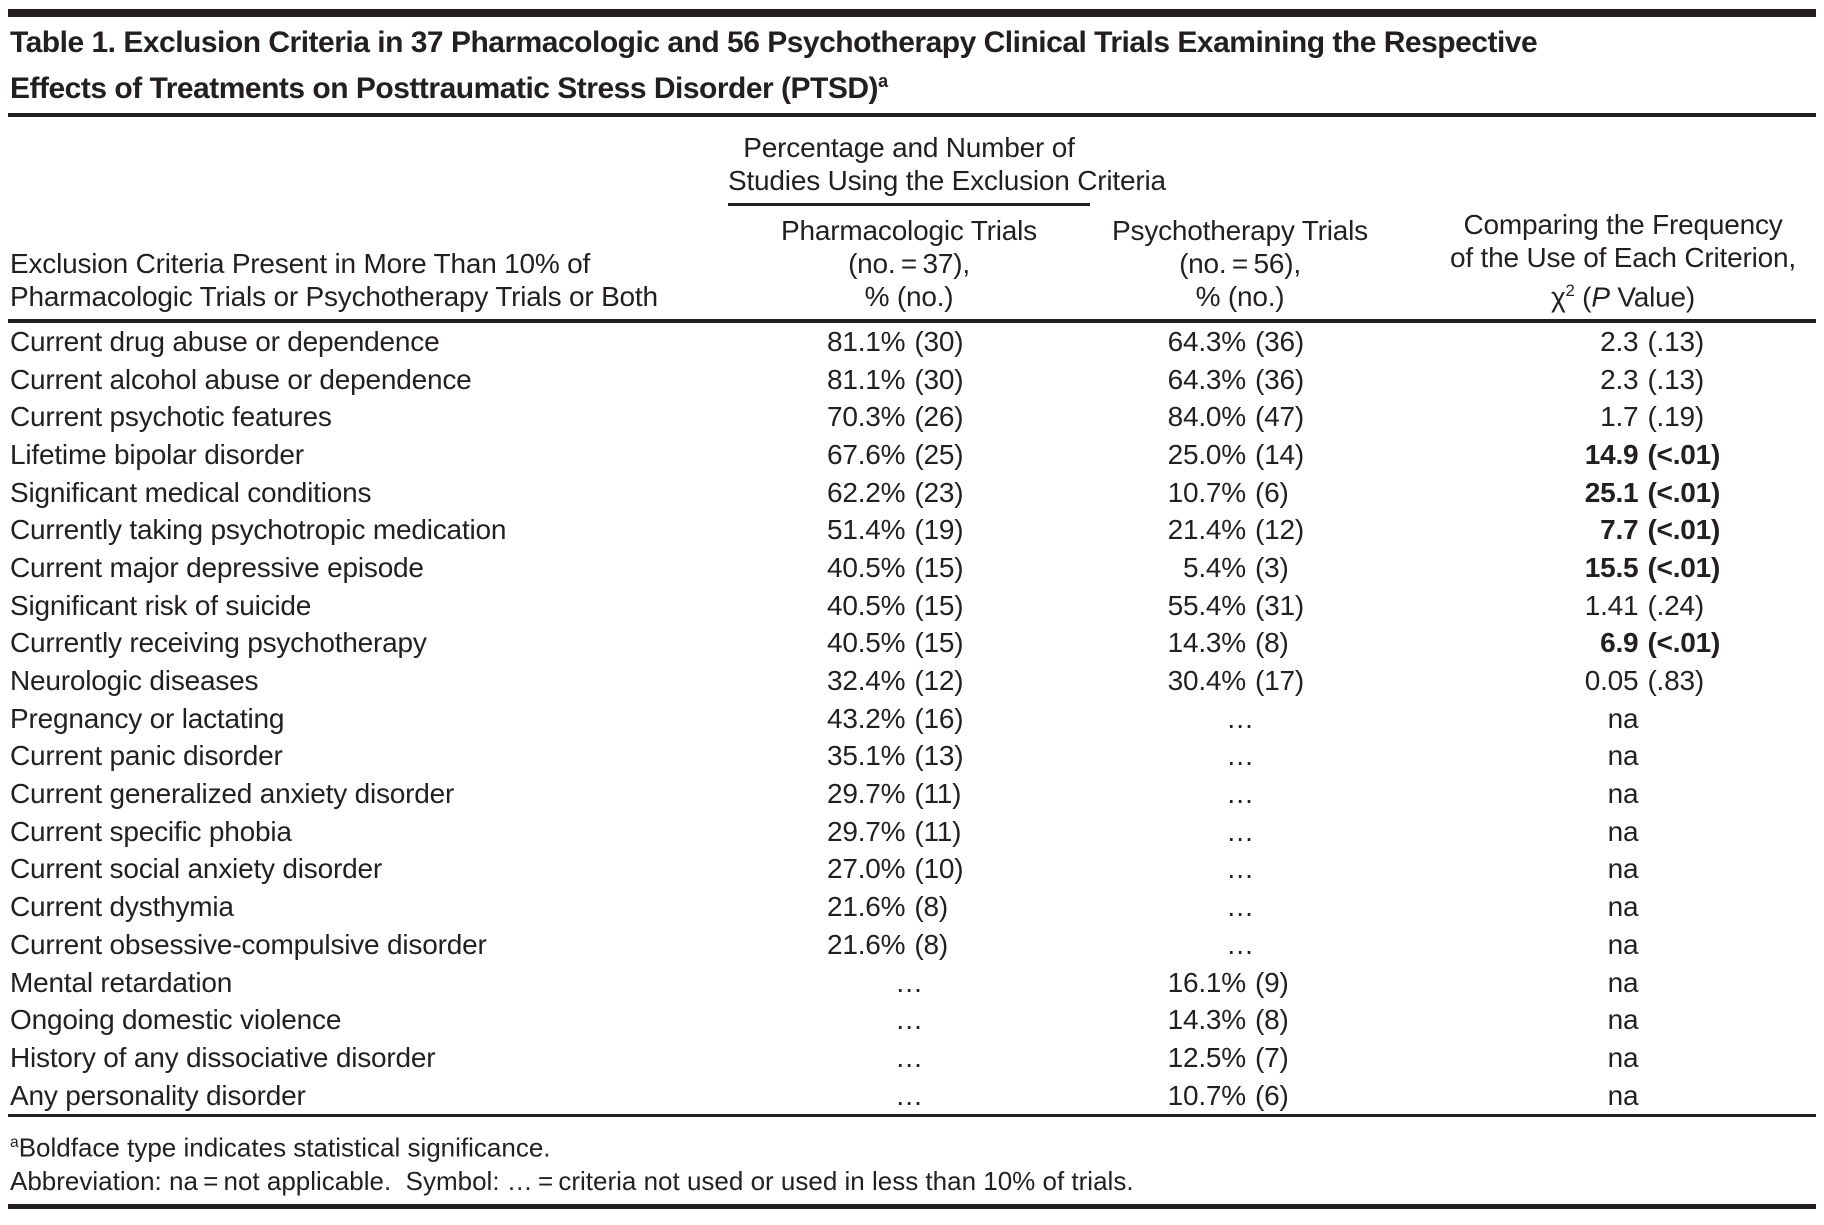  What do you see at coordinates (225, 341) in the screenshot?
I see `row-label: Current drug abuse or dependence` at bounding box center [225, 341].